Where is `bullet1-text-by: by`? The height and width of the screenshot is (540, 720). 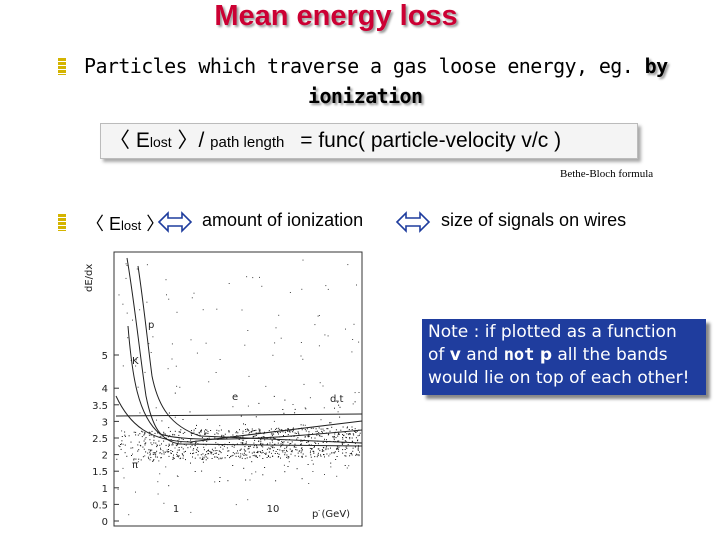 bullet1-text-by: by is located at coordinates (656, 66).